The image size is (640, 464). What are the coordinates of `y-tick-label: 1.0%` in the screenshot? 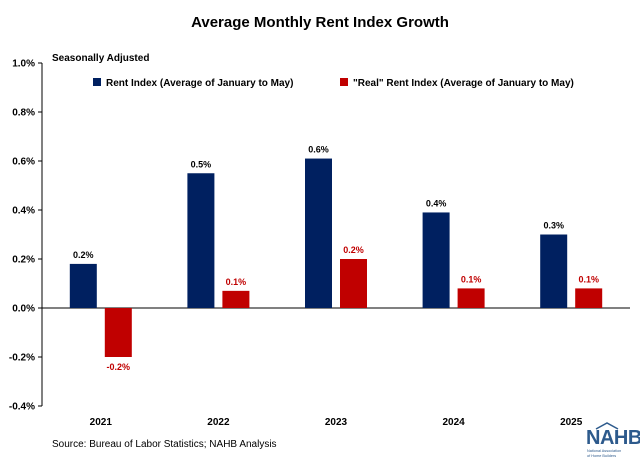 It's located at (23, 64).